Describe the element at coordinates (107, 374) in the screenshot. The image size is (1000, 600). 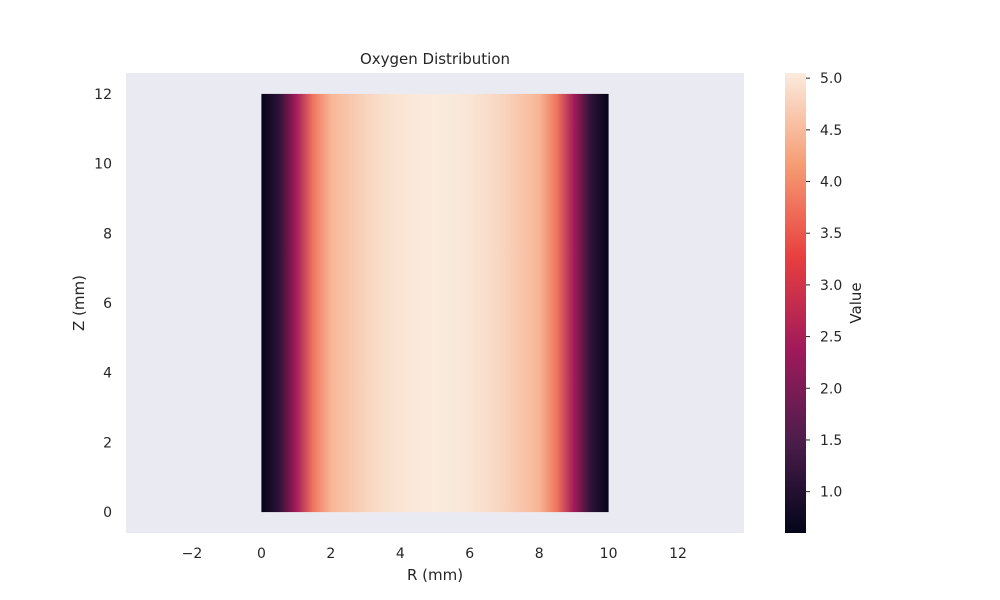
I see `y-tick-label: 4` at that location.